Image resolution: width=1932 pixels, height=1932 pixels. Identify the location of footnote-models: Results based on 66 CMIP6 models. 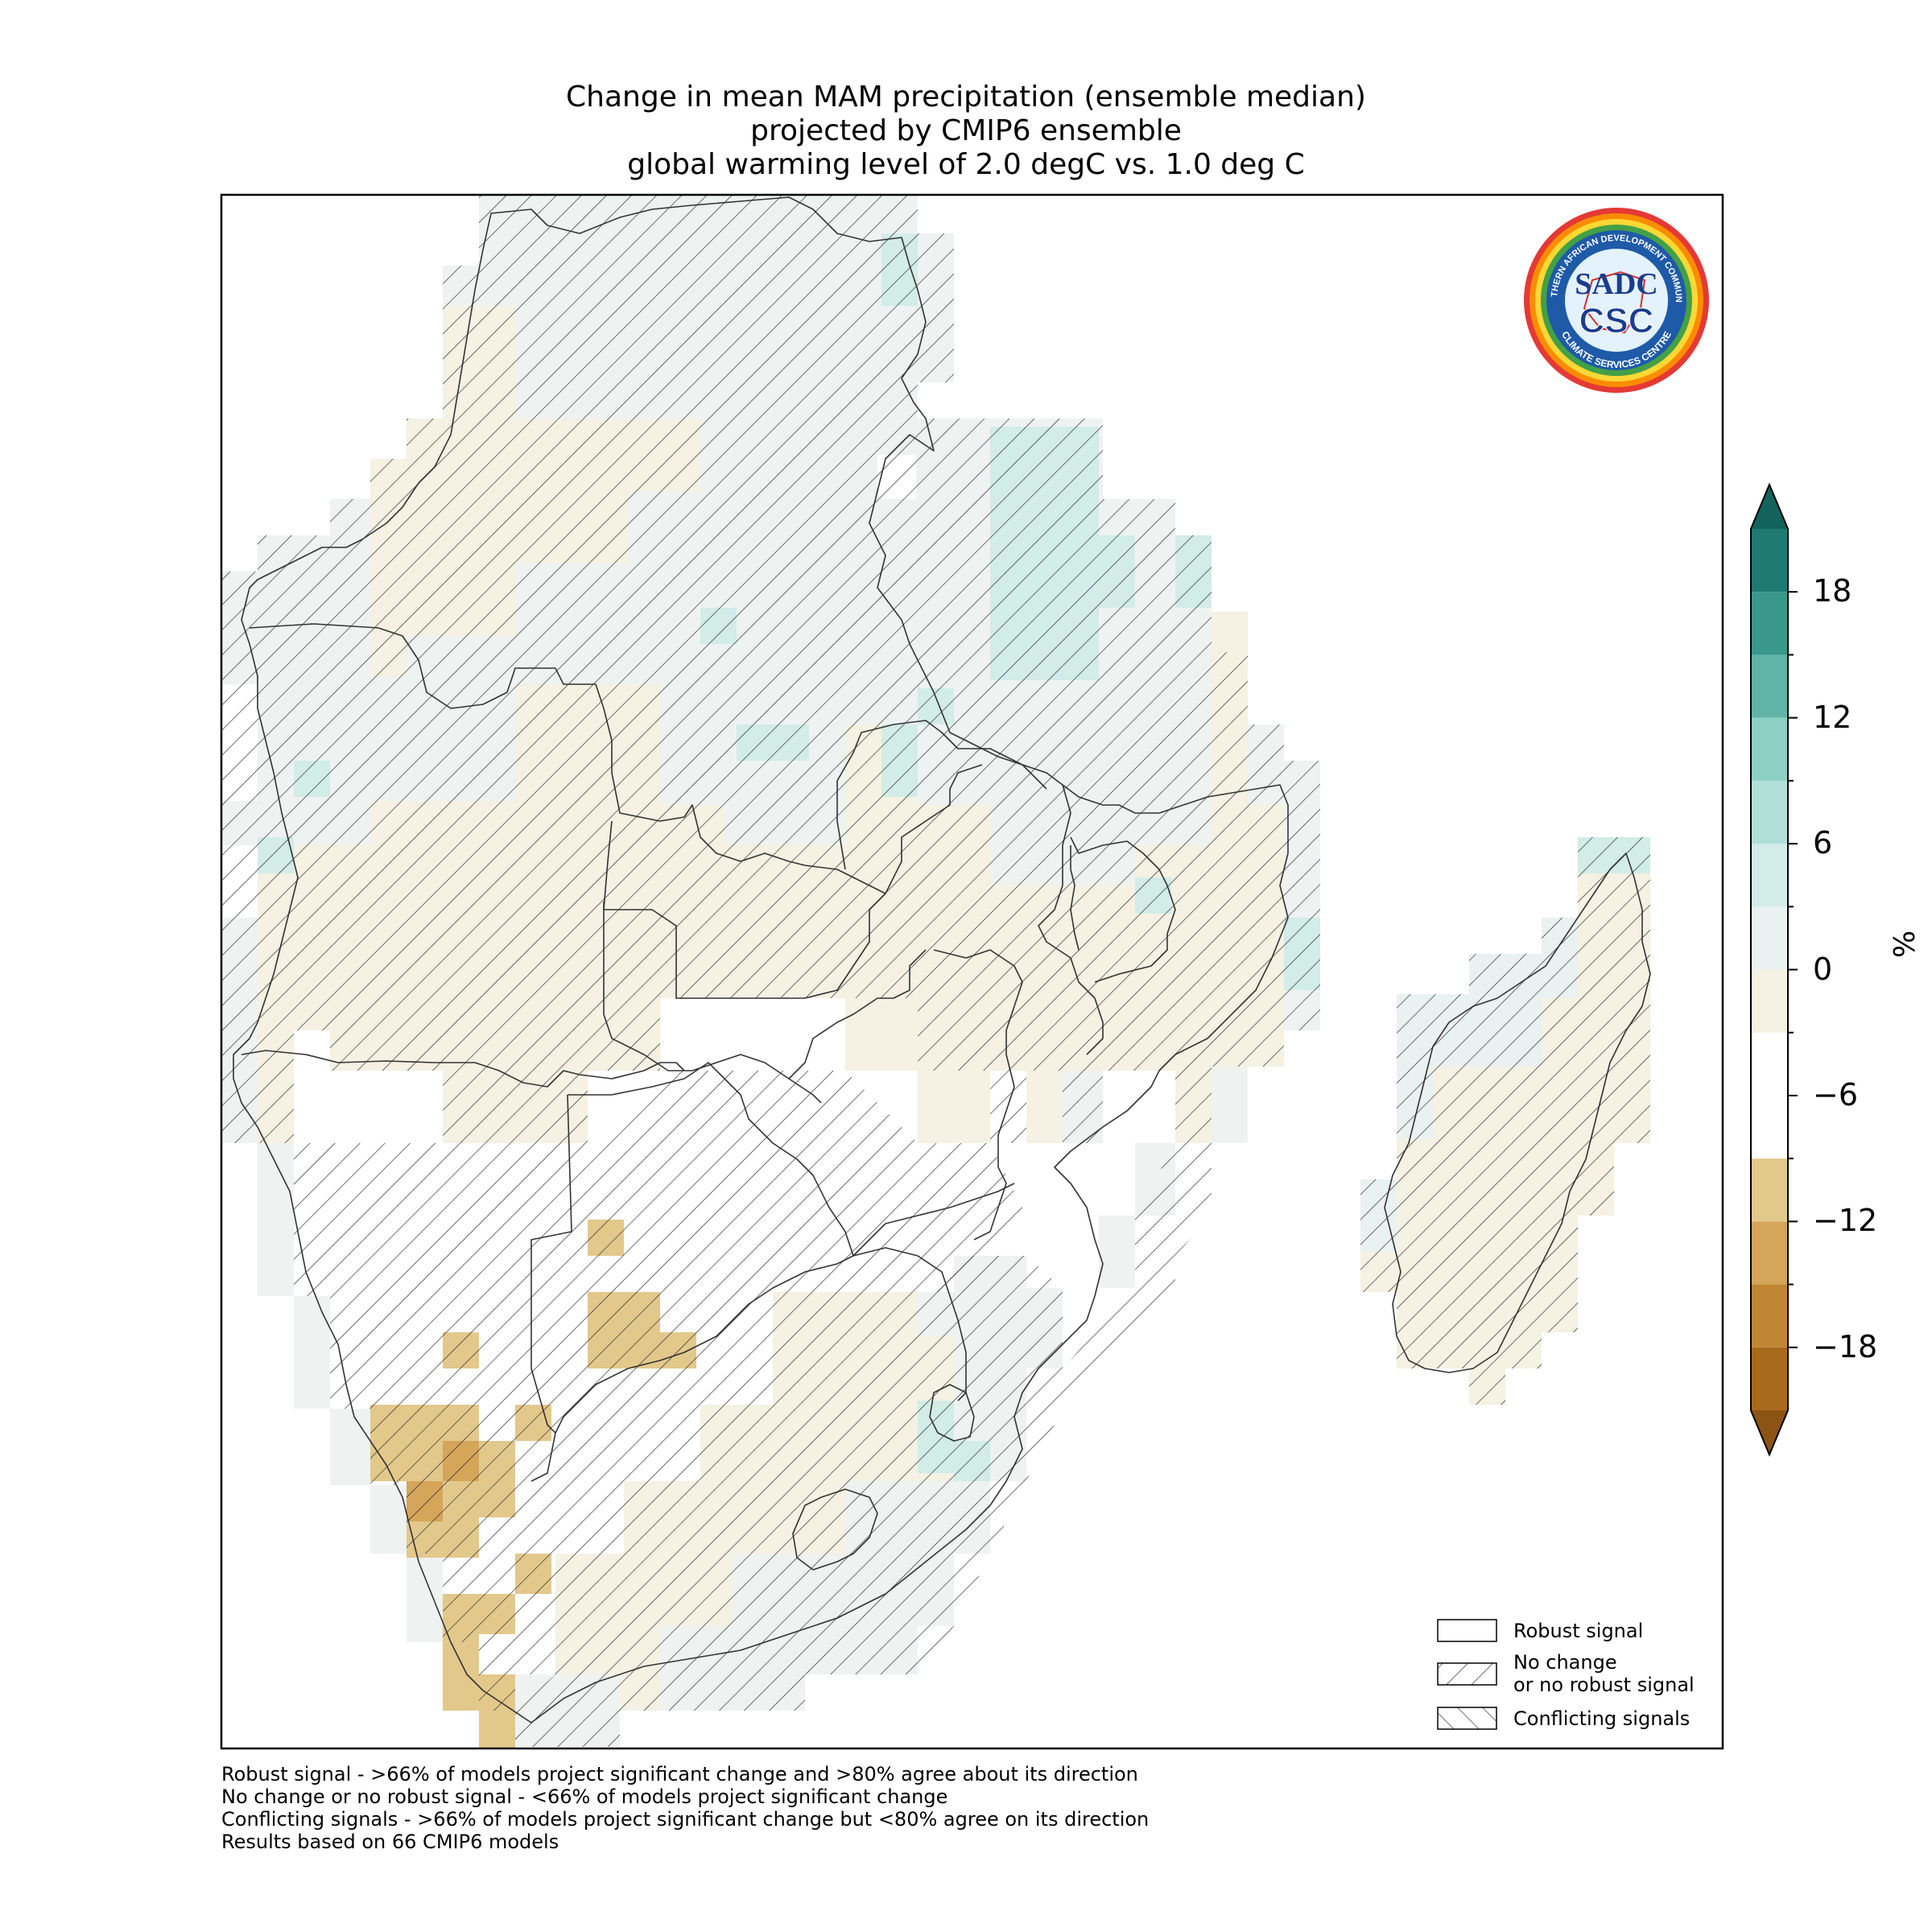
(390, 1842).